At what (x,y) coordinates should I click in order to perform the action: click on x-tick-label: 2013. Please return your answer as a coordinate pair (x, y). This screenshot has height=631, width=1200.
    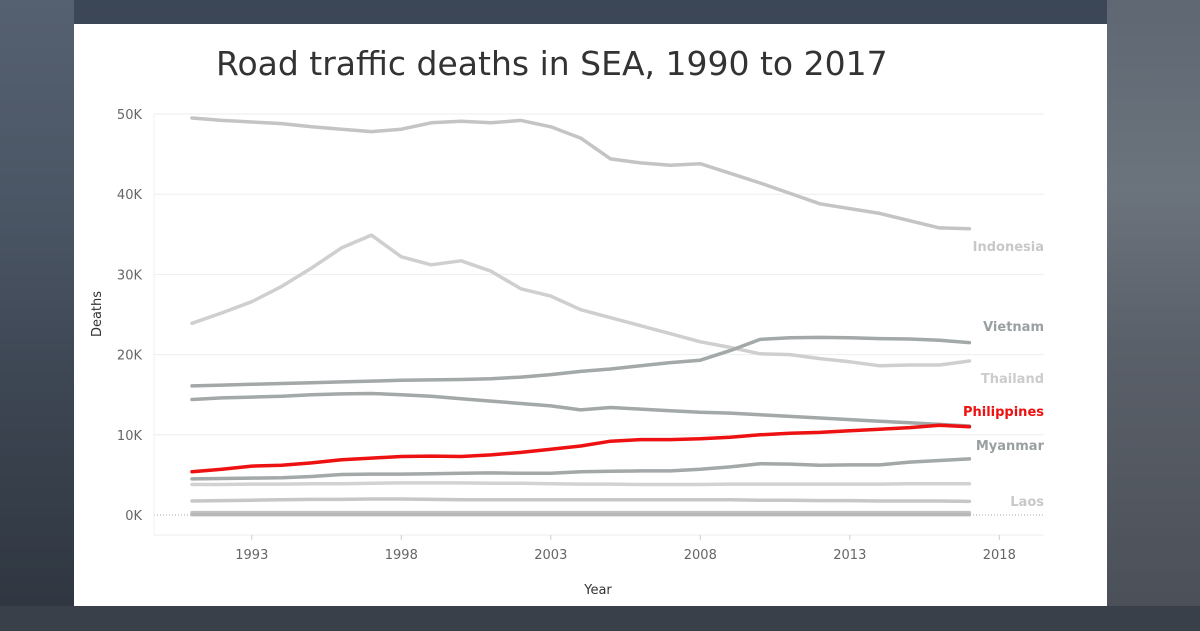
    Looking at the image, I should click on (849, 555).